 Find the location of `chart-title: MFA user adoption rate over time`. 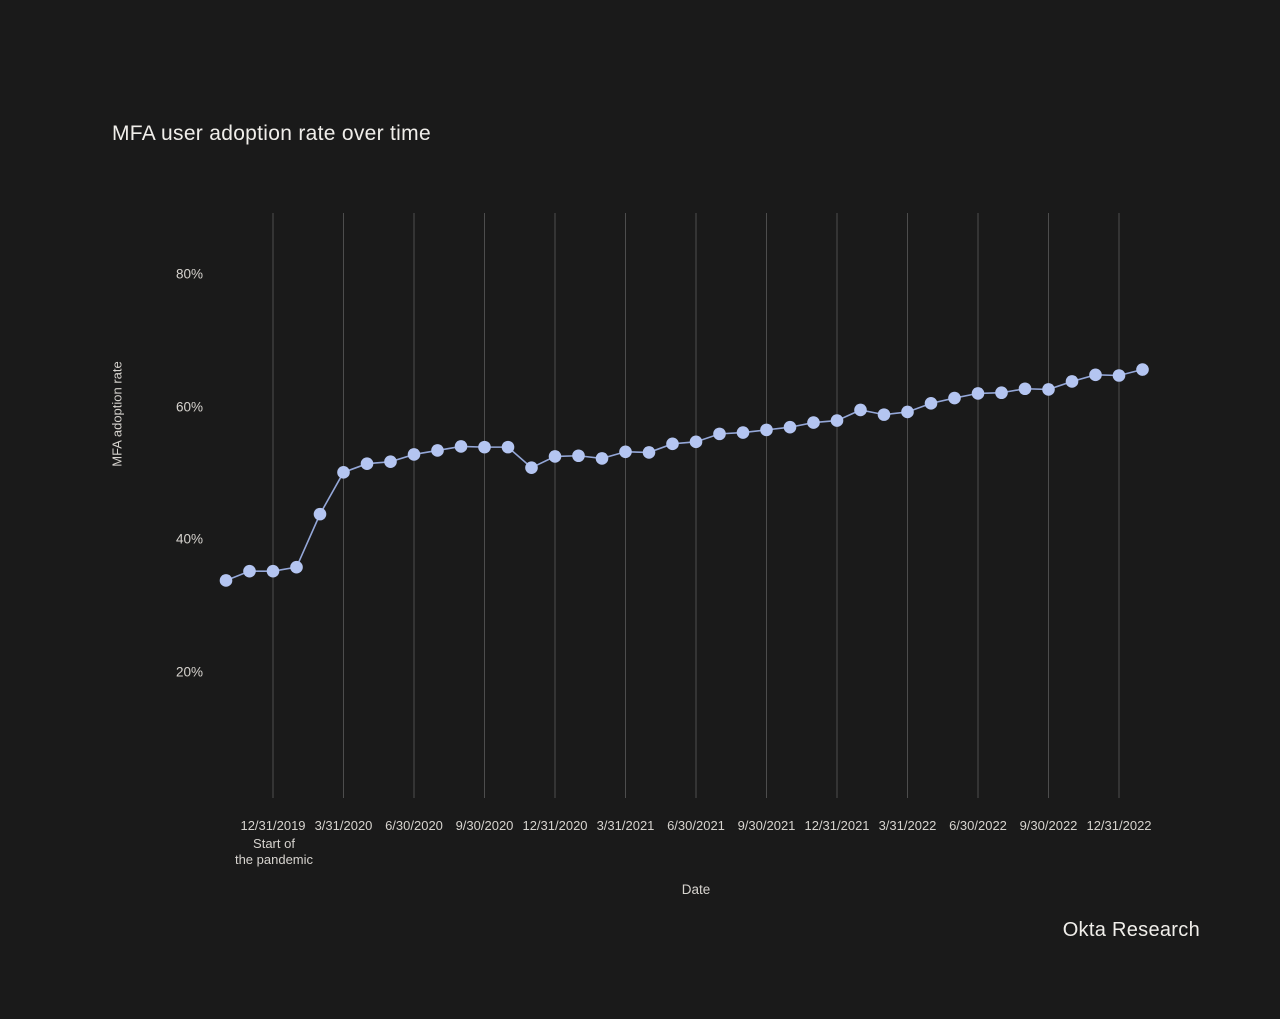

chart-title: MFA user adoption rate over time is located at coordinates (271, 133).